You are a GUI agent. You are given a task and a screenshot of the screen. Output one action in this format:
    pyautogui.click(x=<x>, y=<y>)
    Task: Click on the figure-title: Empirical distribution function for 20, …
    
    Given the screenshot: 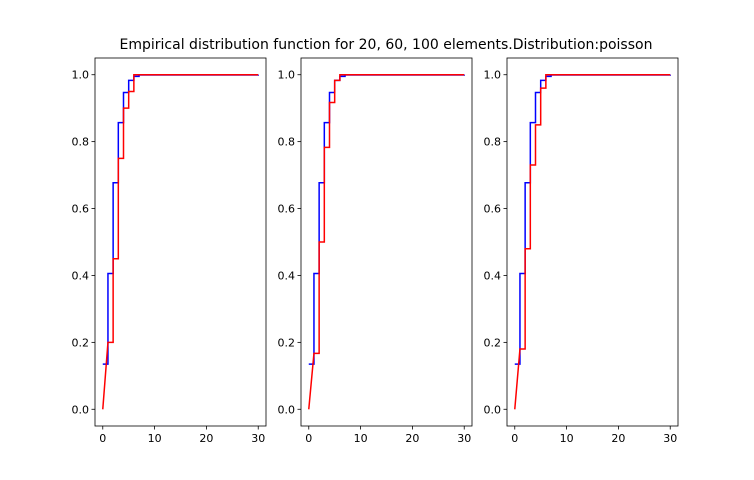 What is the action you would take?
    pyautogui.click(x=386, y=45)
    